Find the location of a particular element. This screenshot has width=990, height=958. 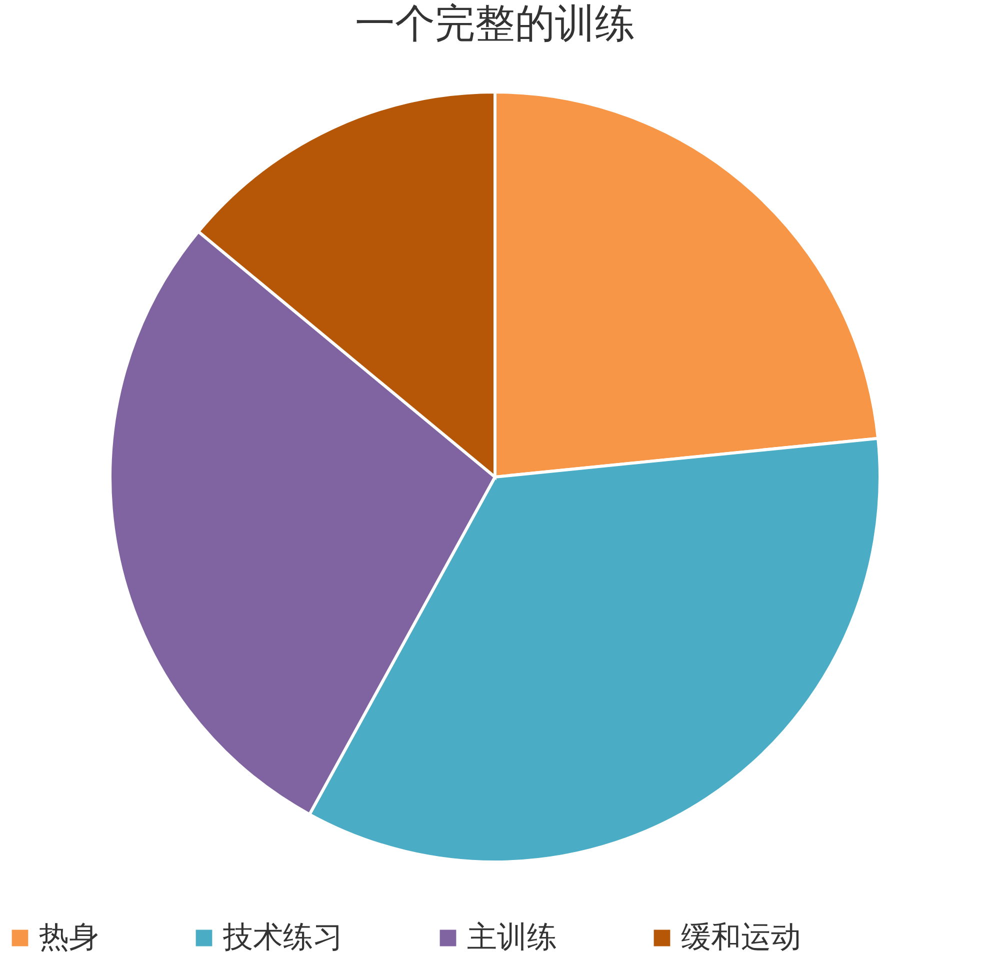

legend-label: 主训练 is located at coordinates (512, 937).